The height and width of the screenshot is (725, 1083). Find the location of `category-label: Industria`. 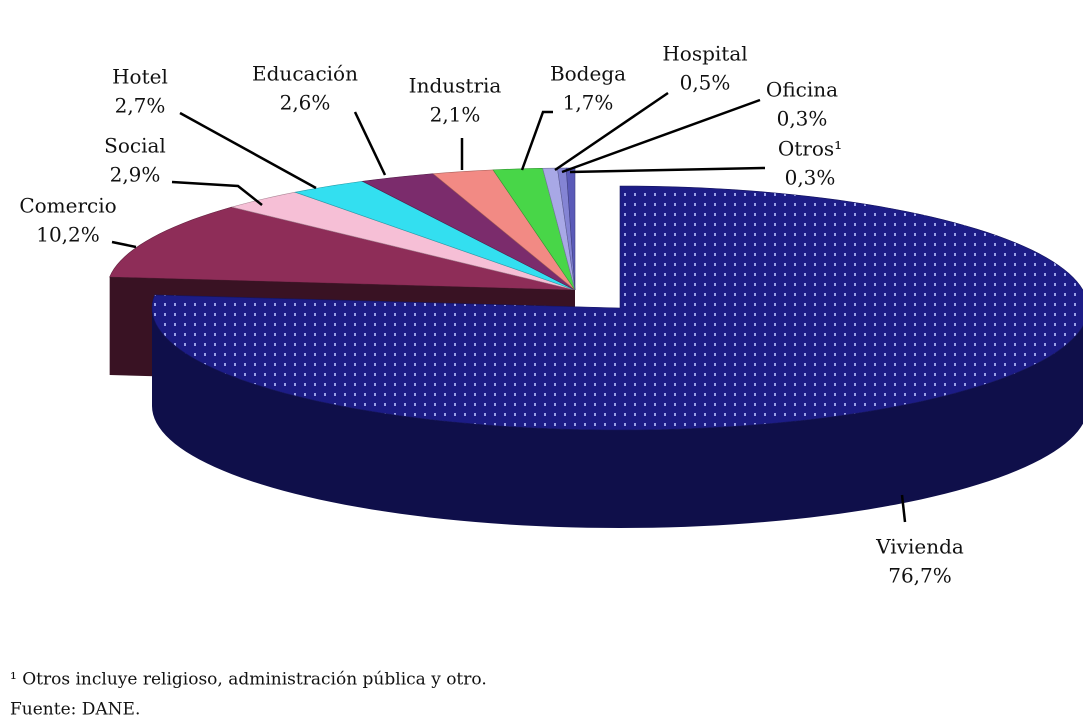

category-label: Industria is located at coordinates (455, 86).